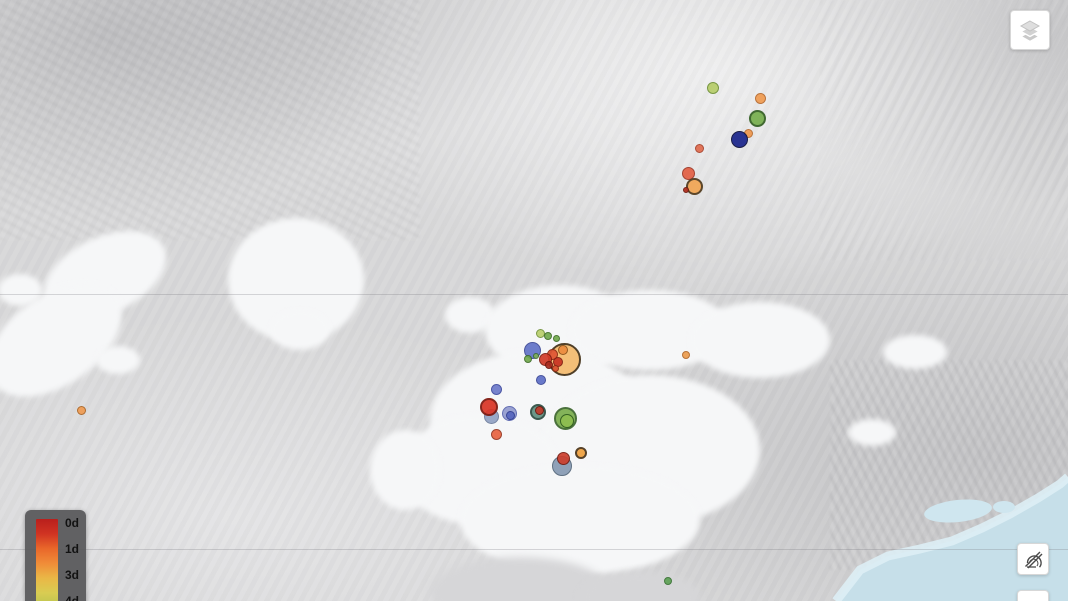  Describe the element at coordinates (72, 597) in the screenshot. I see `legend-label-4d: 4d` at that location.